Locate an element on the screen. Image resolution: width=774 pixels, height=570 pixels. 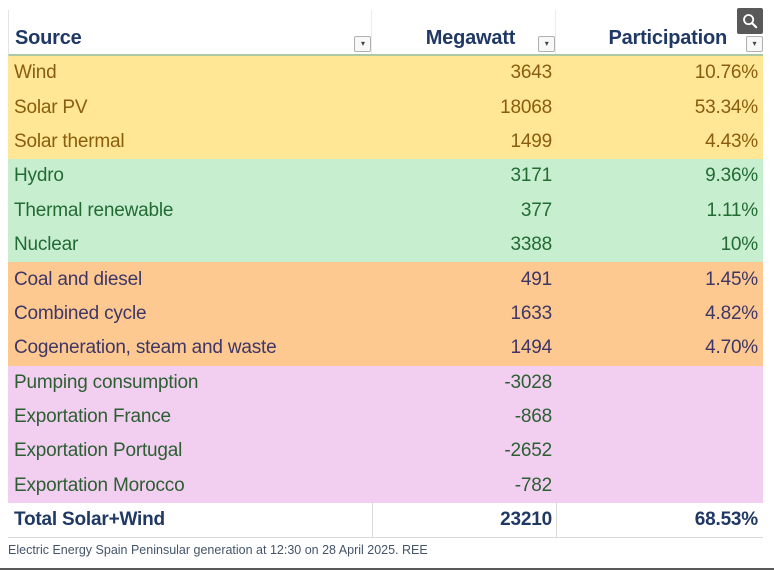
column-header-megawatt: Megawatt ▾ is located at coordinates (464, 32).